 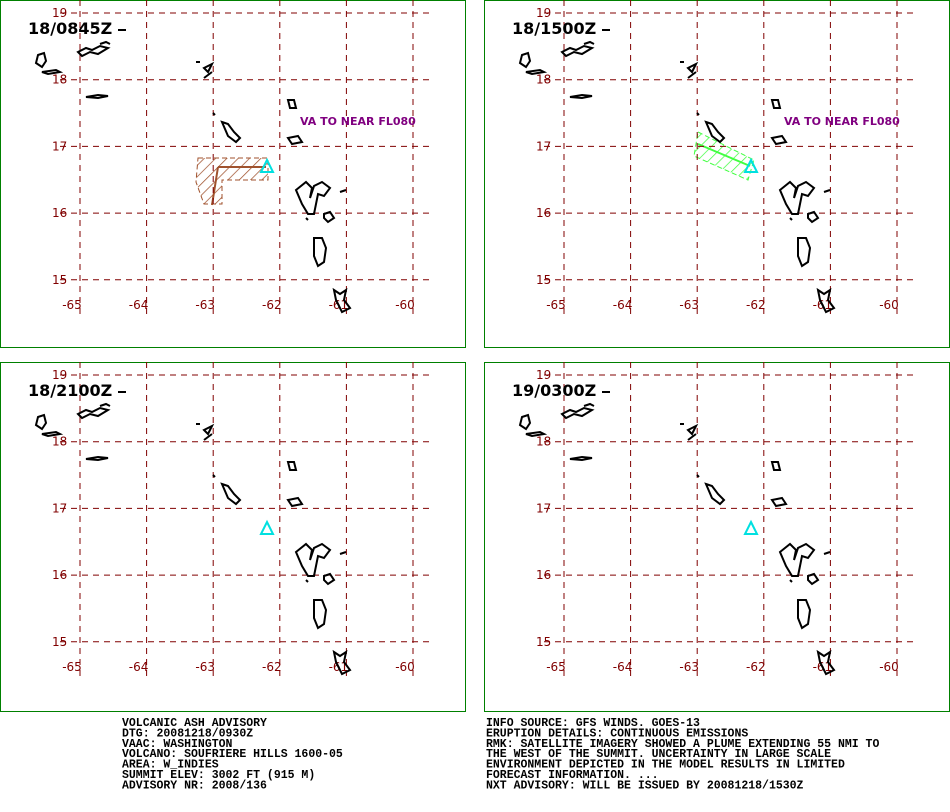 I want to click on footer-line: VOLCANIC ASH ADVISORY, so click(x=194, y=723).